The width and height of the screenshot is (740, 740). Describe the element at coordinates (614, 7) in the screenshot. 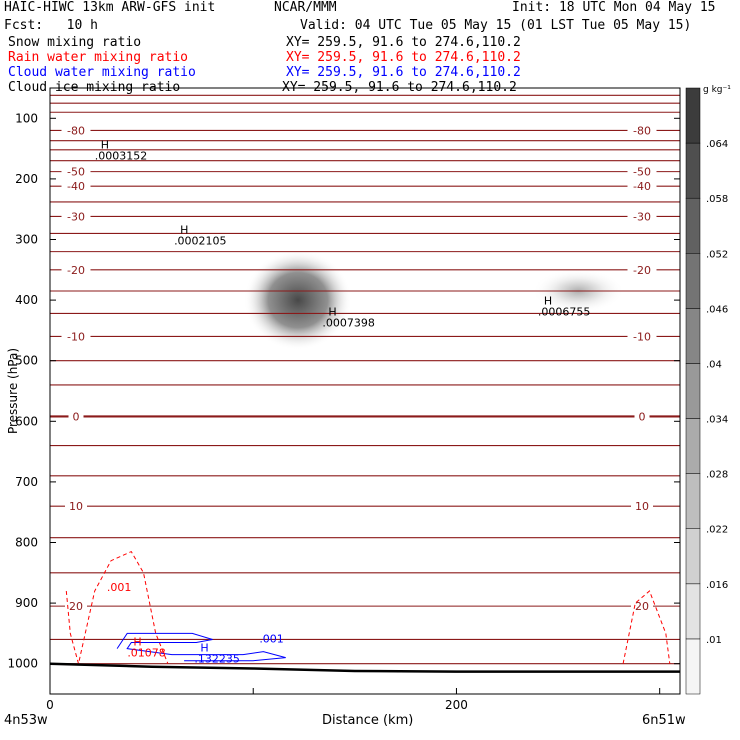

I see `header-init: Init: 18 UTC Mon 04 May 15` at that location.